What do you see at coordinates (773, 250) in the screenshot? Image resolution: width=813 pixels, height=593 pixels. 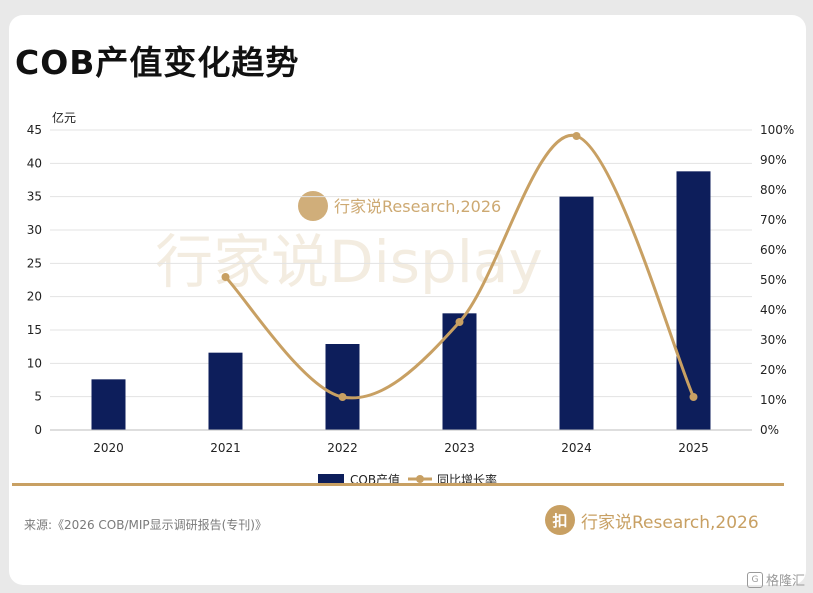 I see `y2-tick-label: 60%` at bounding box center [773, 250].